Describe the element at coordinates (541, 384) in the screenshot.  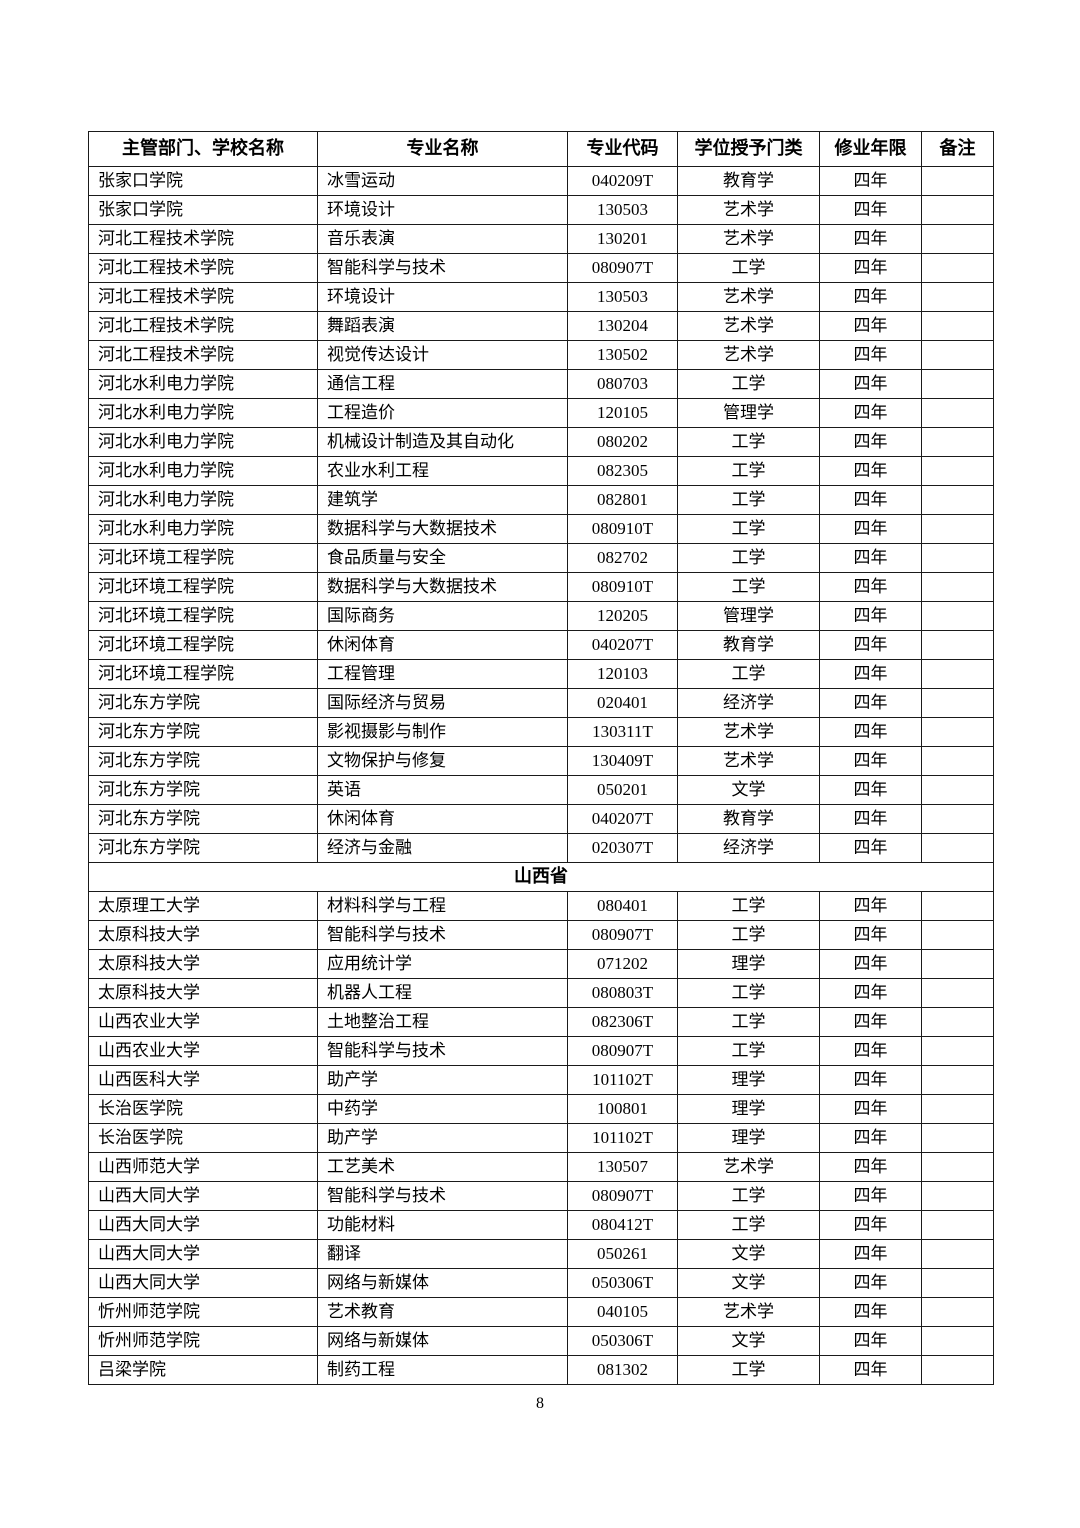
I see `table-row: 河北水利电力学院 通信工程 080703 工学 四年` at that location.